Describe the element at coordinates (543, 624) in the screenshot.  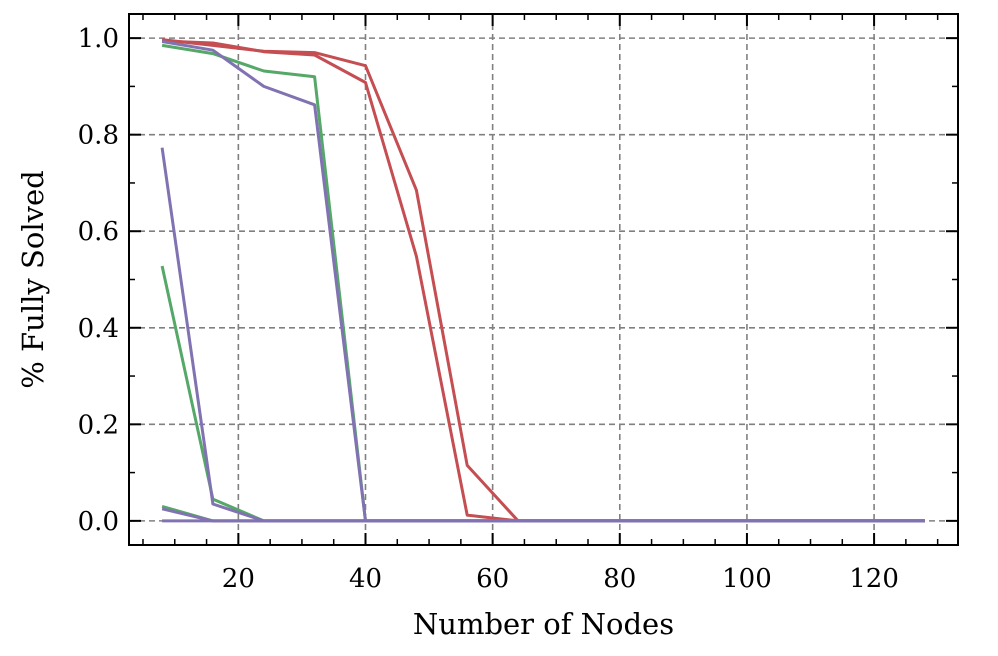
I see `x-axis-title: Number of Nodes` at that location.